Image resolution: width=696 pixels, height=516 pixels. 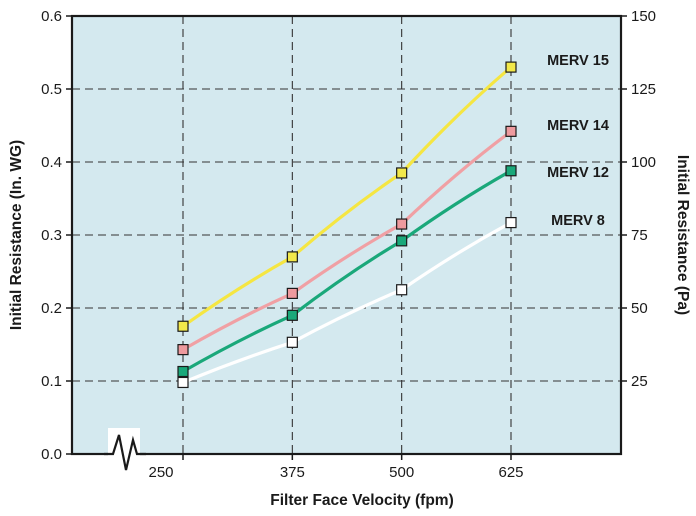 What do you see at coordinates (578, 61) in the screenshot?
I see `series-label-merv-15: MERV 15` at bounding box center [578, 61].